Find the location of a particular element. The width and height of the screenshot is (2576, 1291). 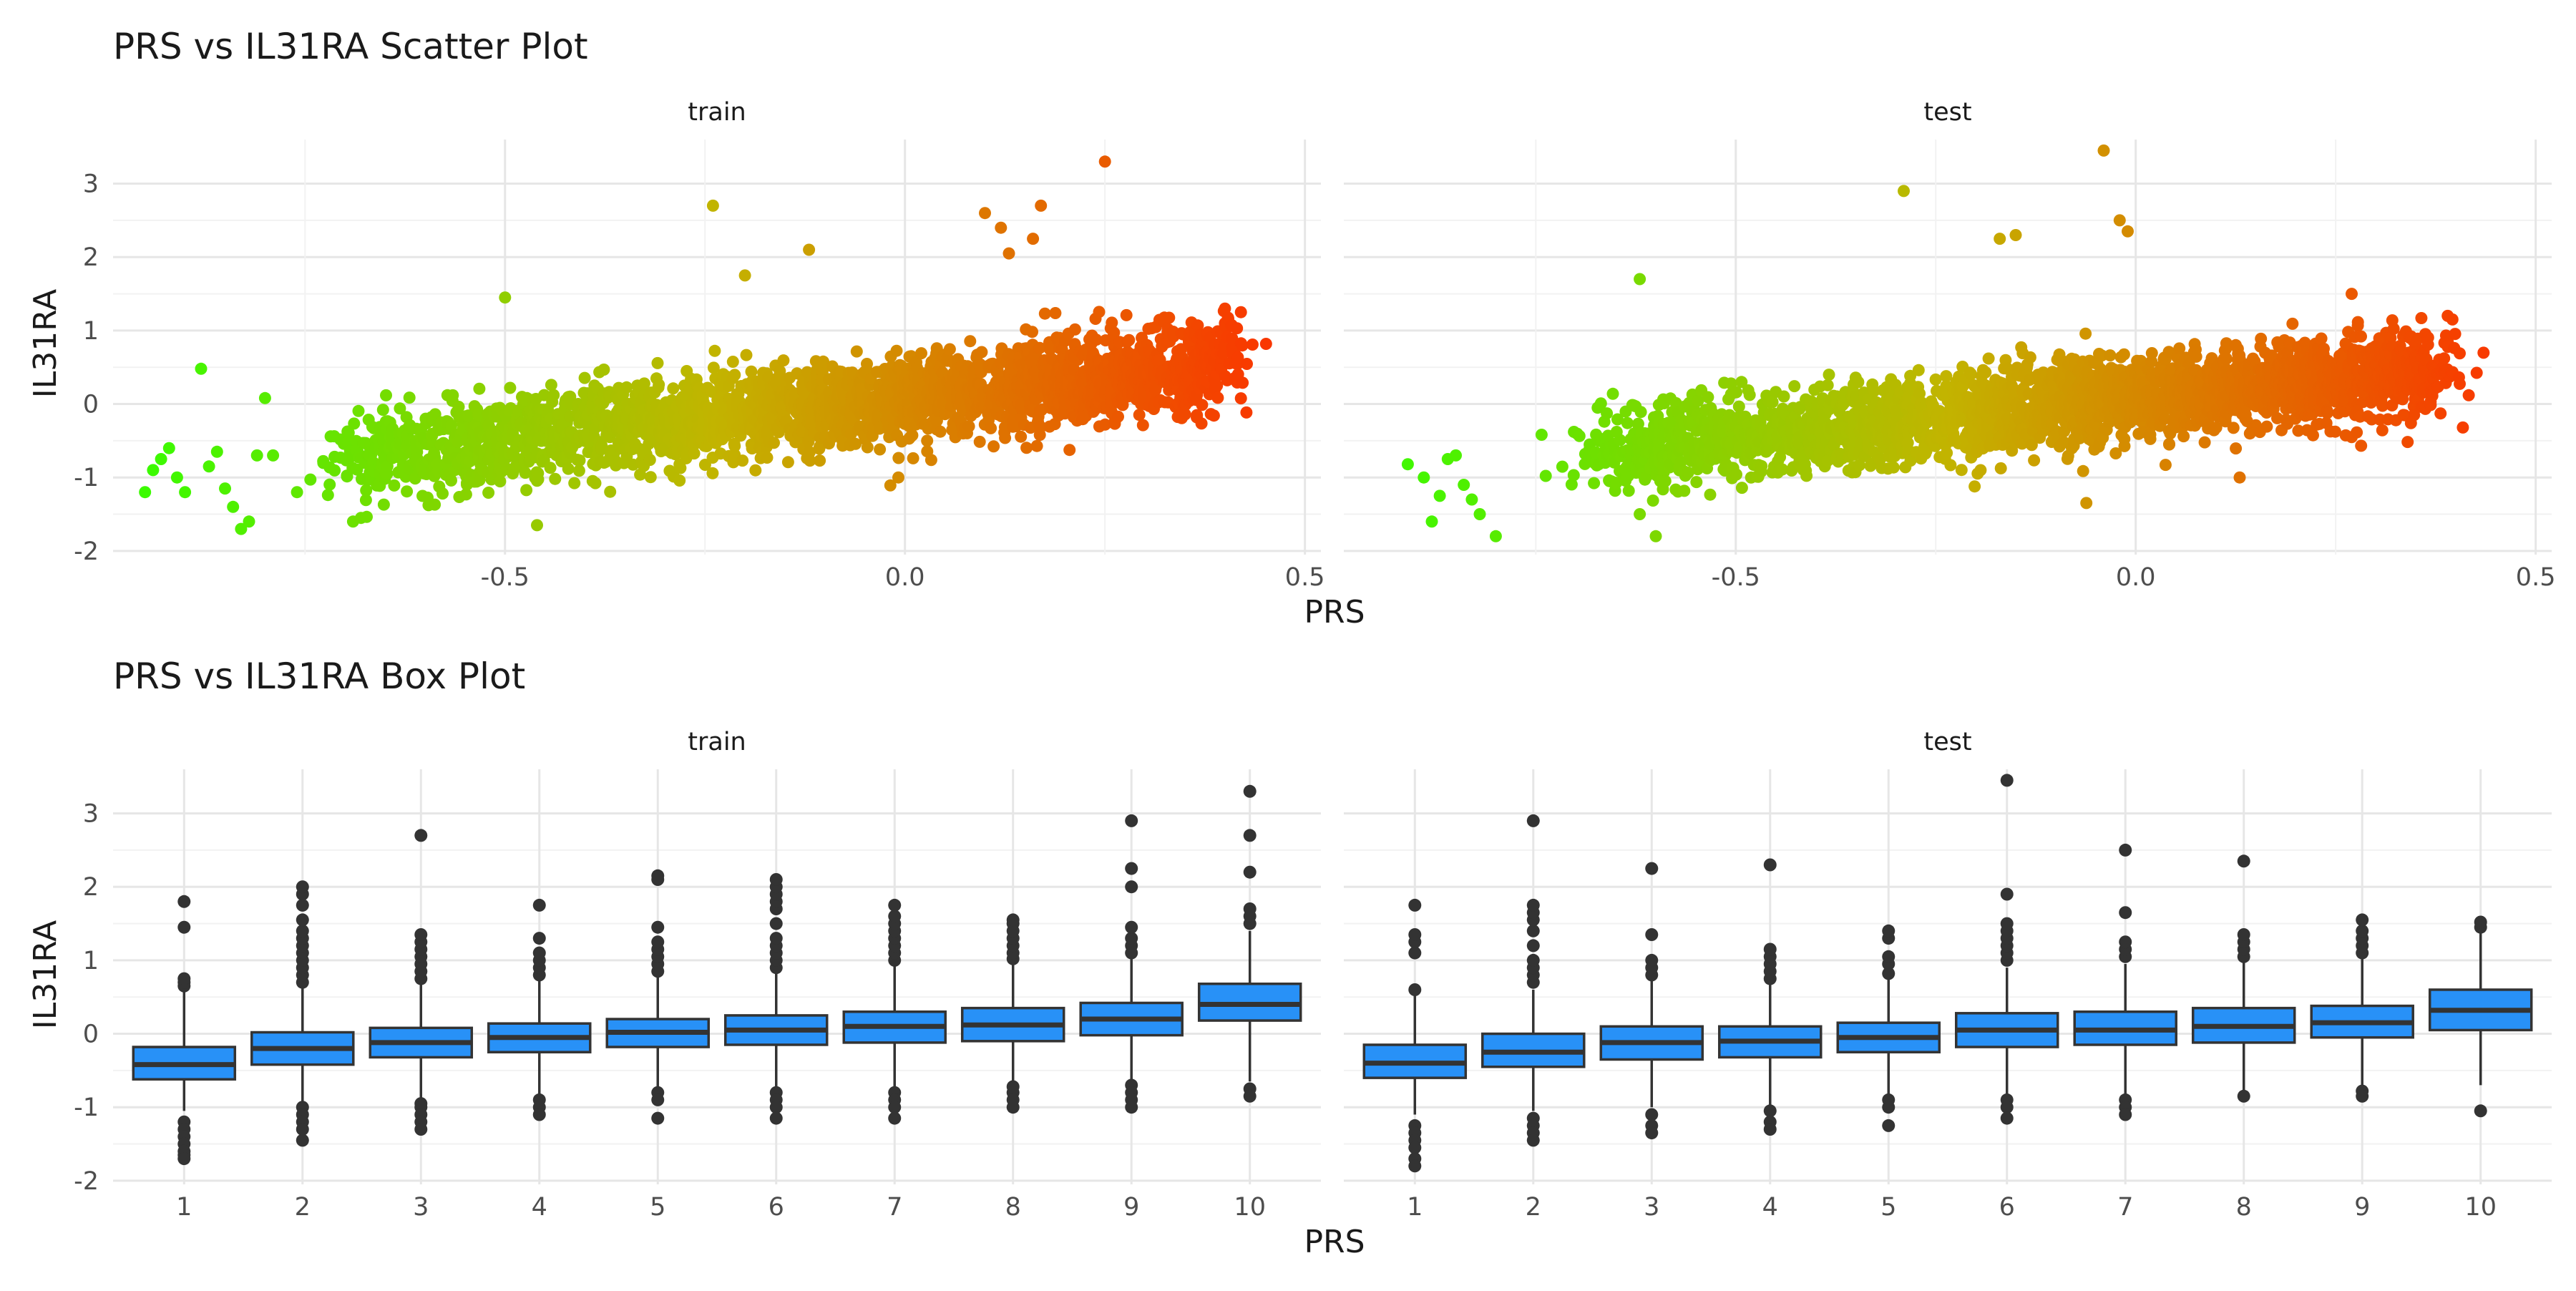

scatter-y-axis-title: IL31RA is located at coordinates (45, 343).